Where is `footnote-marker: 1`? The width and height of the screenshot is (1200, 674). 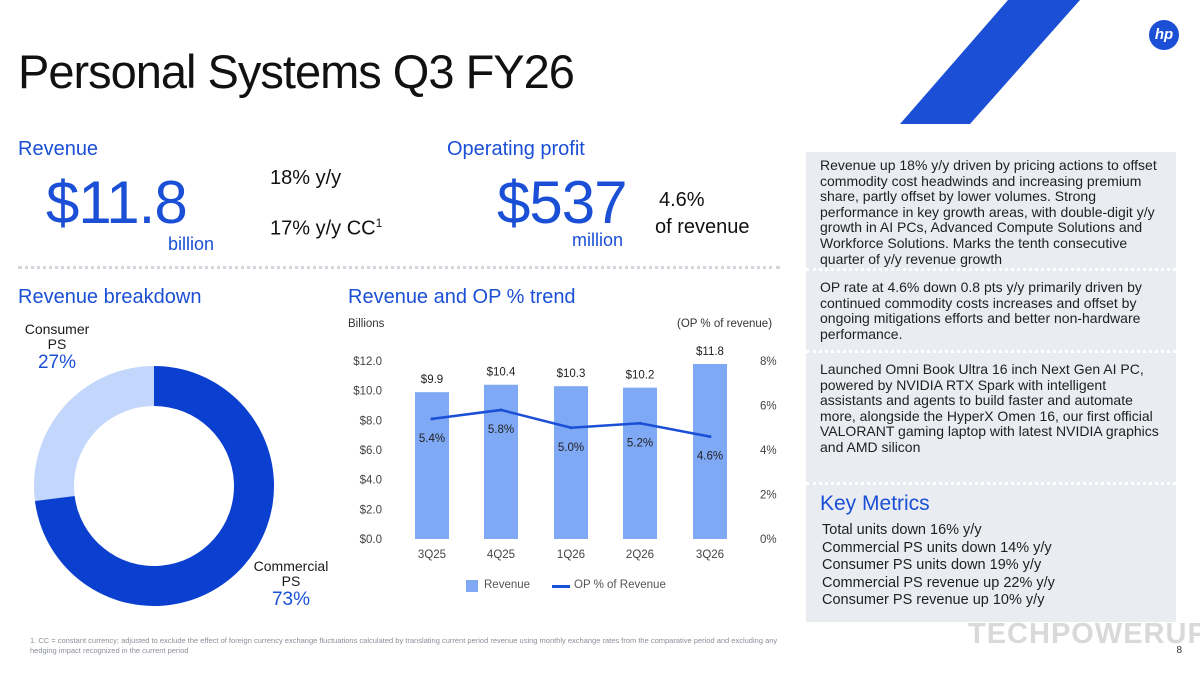 footnote-marker: 1 is located at coordinates (379, 223).